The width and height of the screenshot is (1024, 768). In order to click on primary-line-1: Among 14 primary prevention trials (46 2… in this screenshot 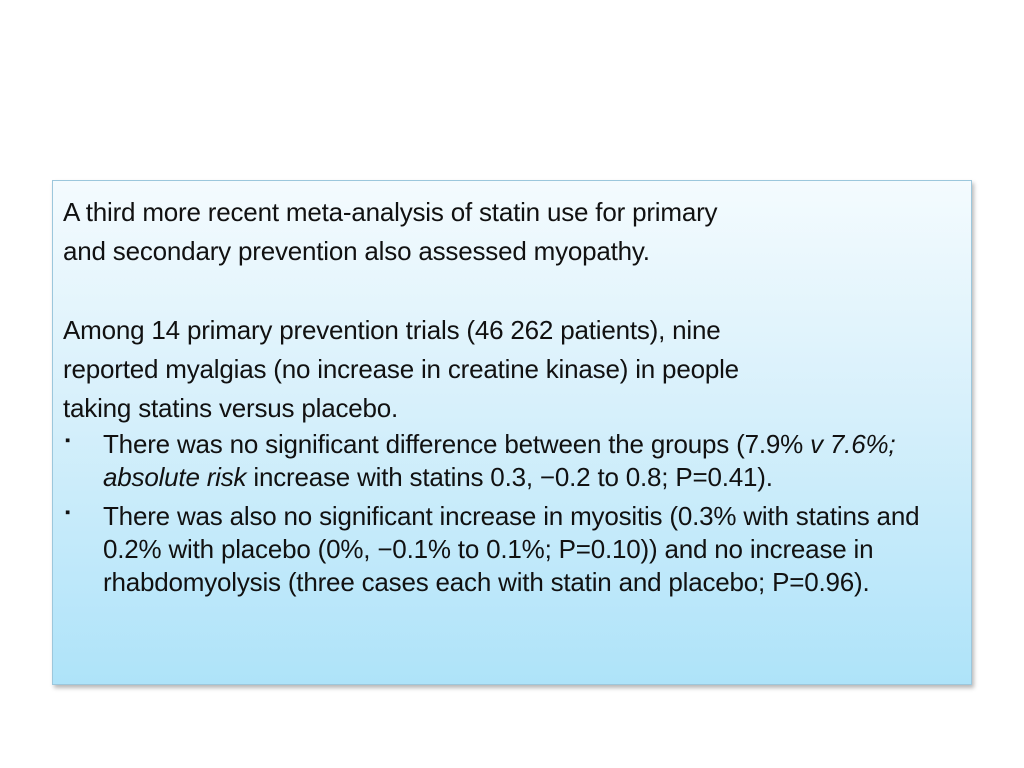, I will do `click(392, 330)`.